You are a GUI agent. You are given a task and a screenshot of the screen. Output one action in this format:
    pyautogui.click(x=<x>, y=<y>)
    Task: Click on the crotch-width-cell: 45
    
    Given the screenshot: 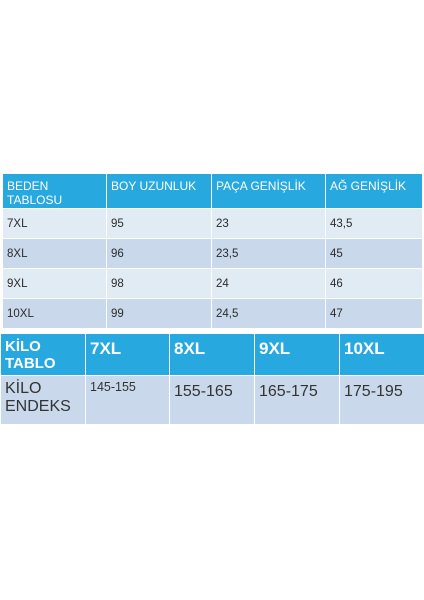 What is the action you would take?
    pyautogui.click(x=374, y=253)
    